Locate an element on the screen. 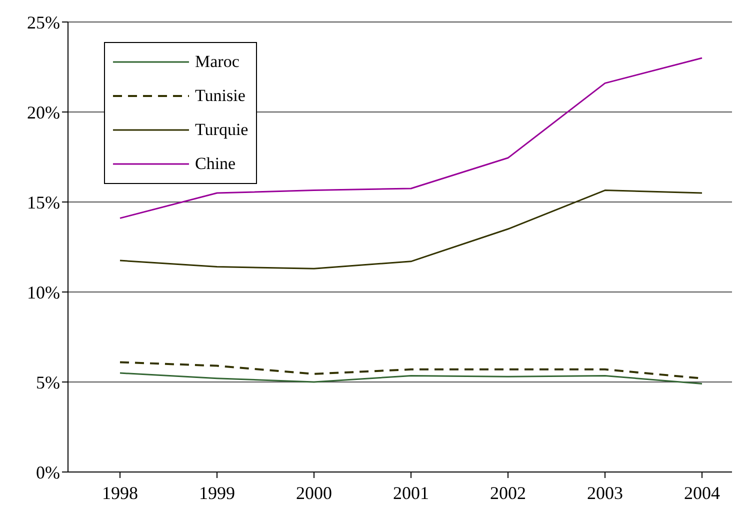  y-tick-label: 5% is located at coordinates (48, 382).